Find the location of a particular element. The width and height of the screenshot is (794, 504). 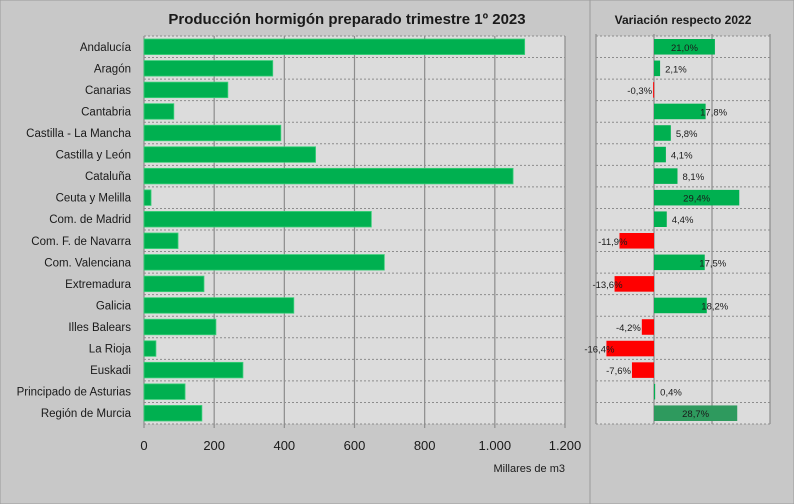

variation-label: 2,1% is located at coordinates (676, 69).